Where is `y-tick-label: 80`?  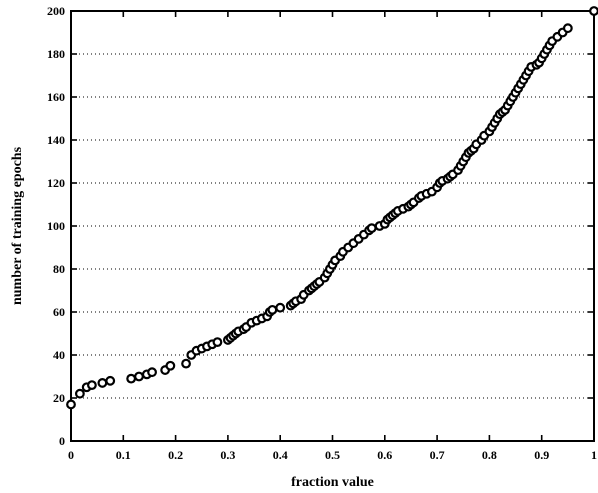 y-tick-label: 80 is located at coordinates (59, 269).